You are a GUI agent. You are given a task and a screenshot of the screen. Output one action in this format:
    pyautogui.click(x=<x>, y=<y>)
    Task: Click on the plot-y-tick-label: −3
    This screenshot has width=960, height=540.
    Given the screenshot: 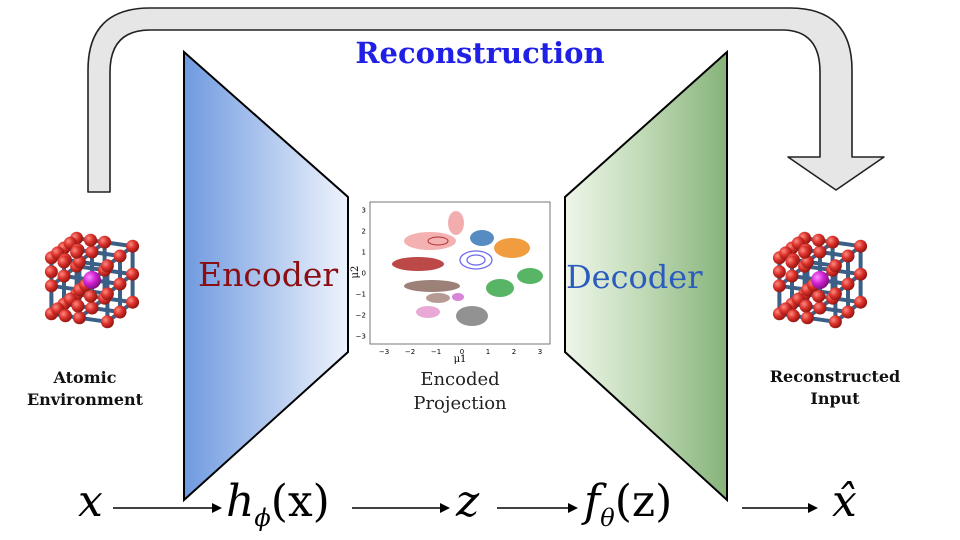 What is the action you would take?
    pyautogui.click(x=361, y=337)
    